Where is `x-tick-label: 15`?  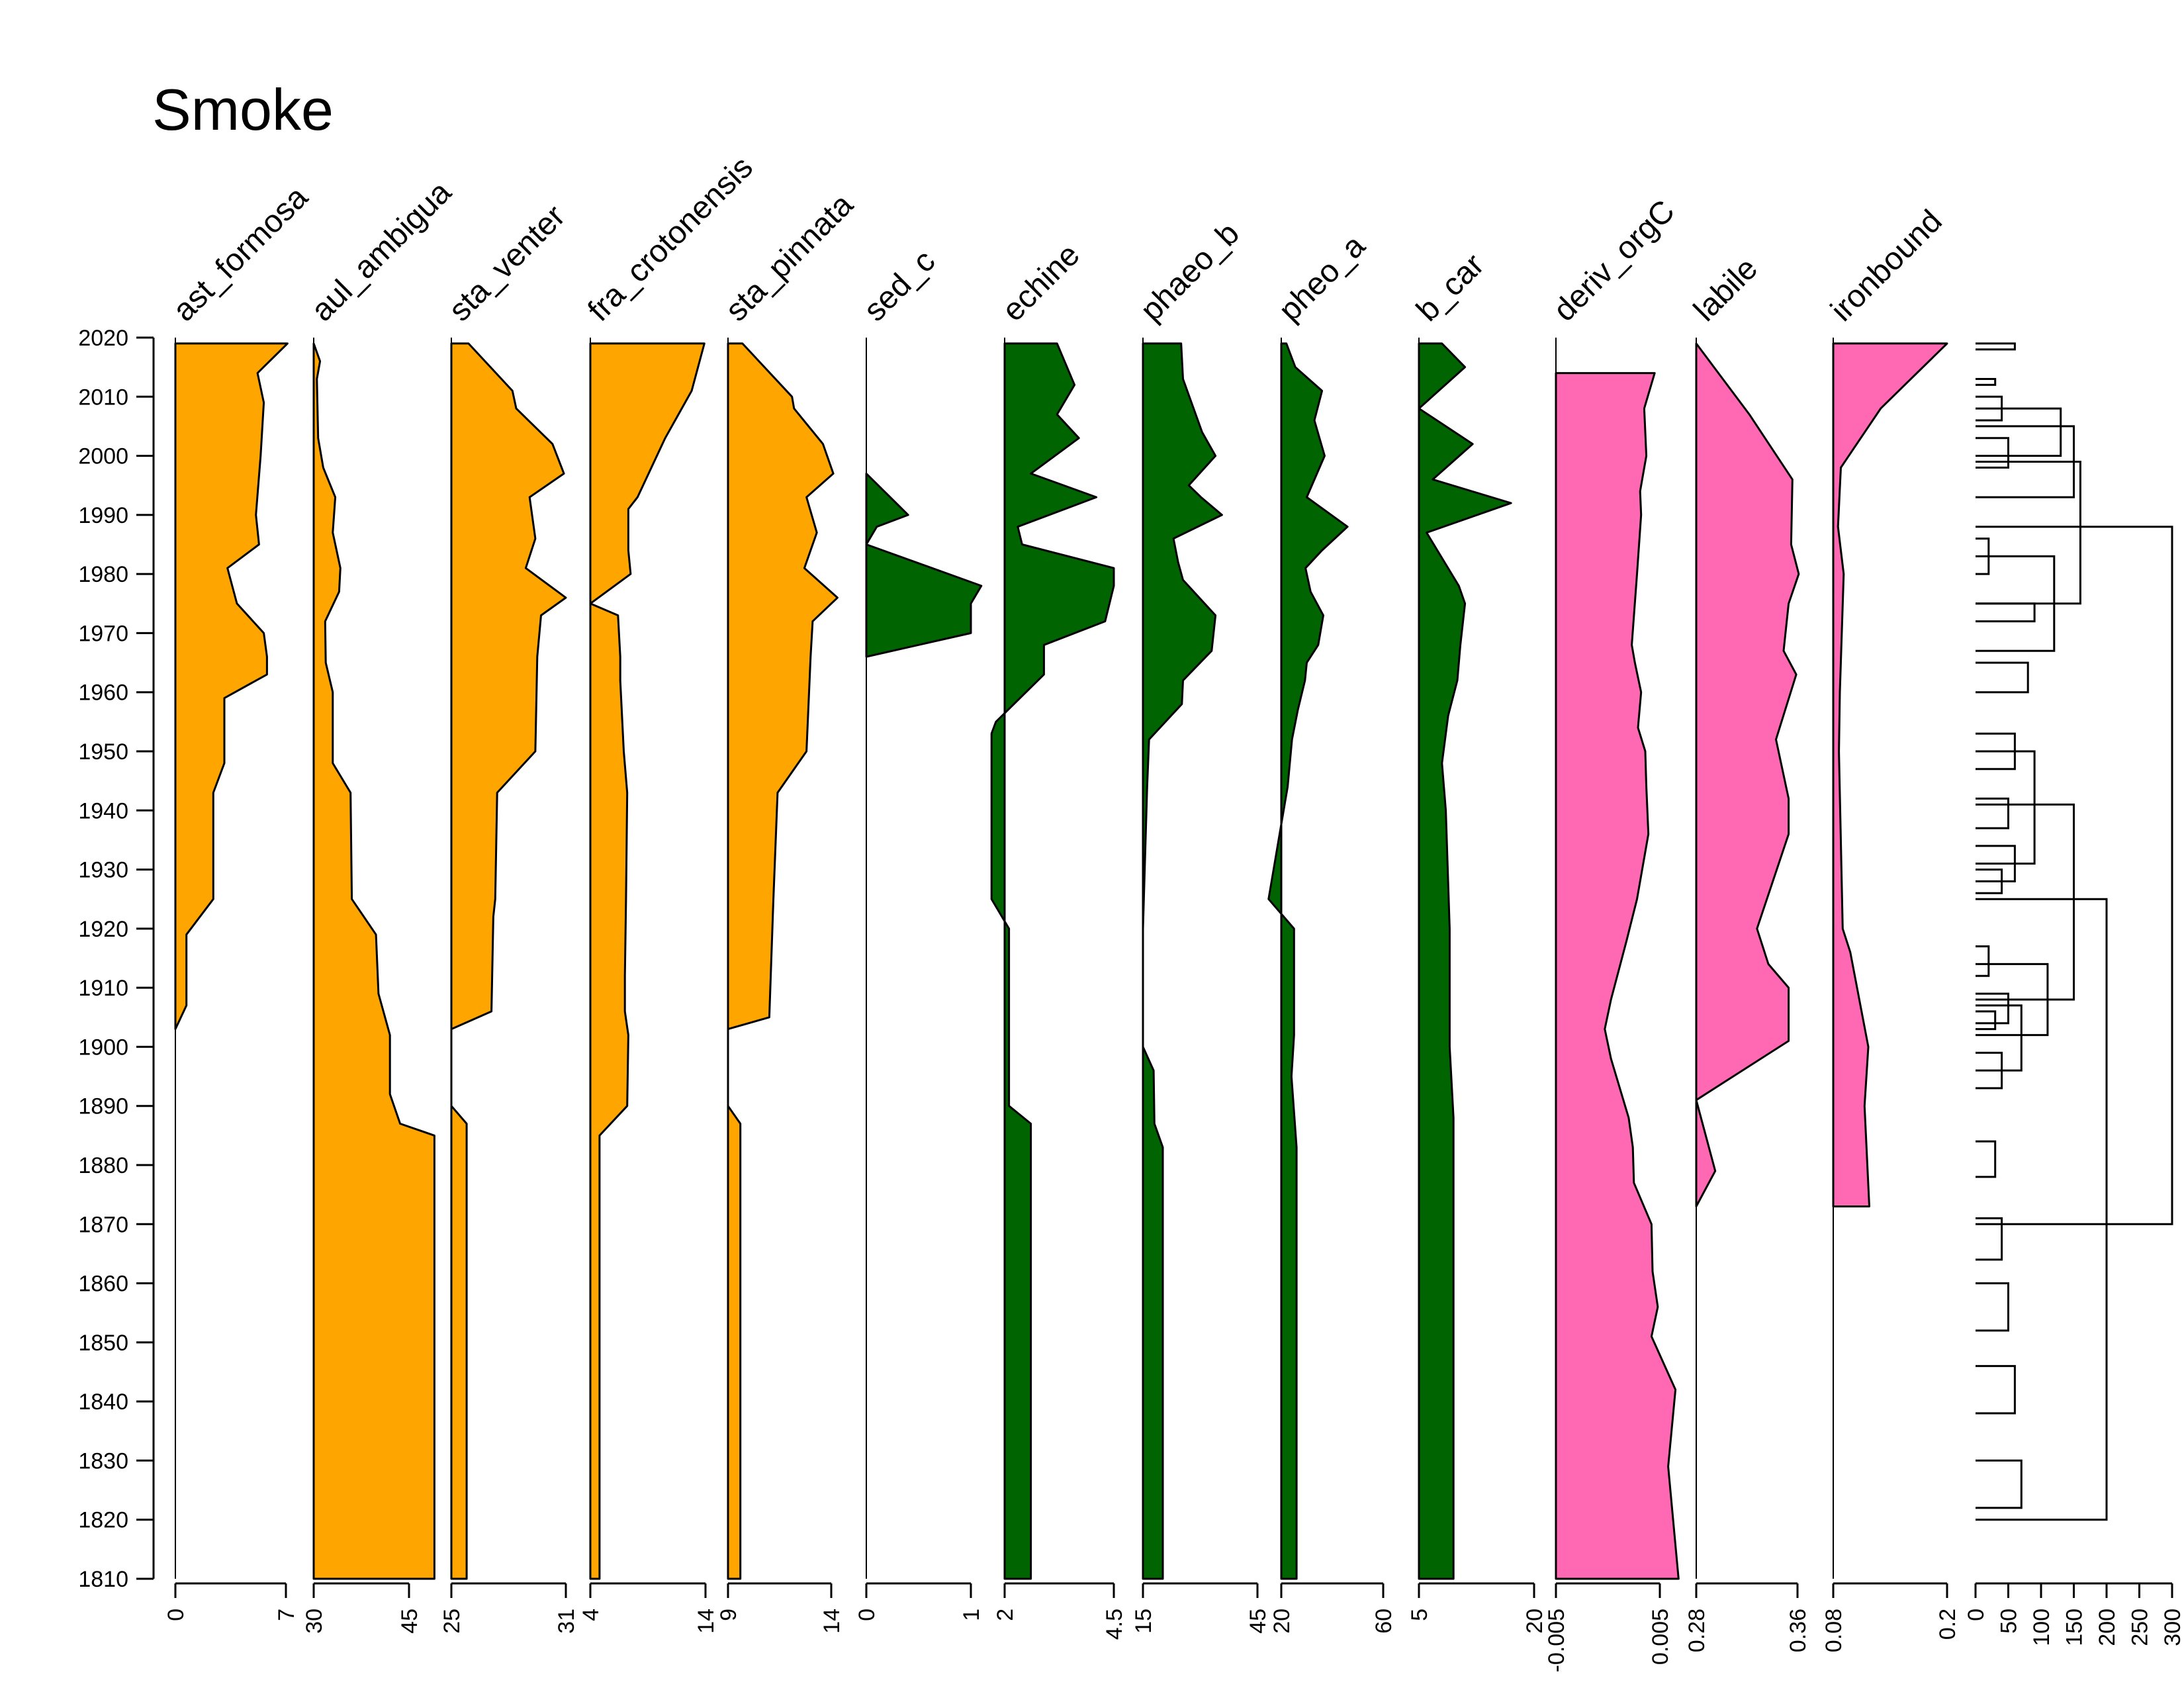 x-tick-label: 15 is located at coordinates (1143, 1621).